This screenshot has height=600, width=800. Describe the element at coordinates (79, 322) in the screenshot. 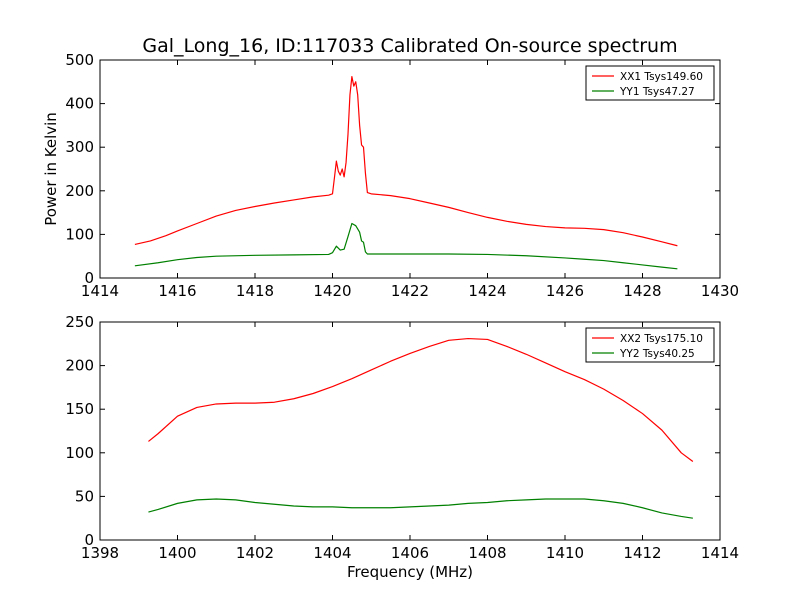

I see `y-tick-label: 250` at that location.